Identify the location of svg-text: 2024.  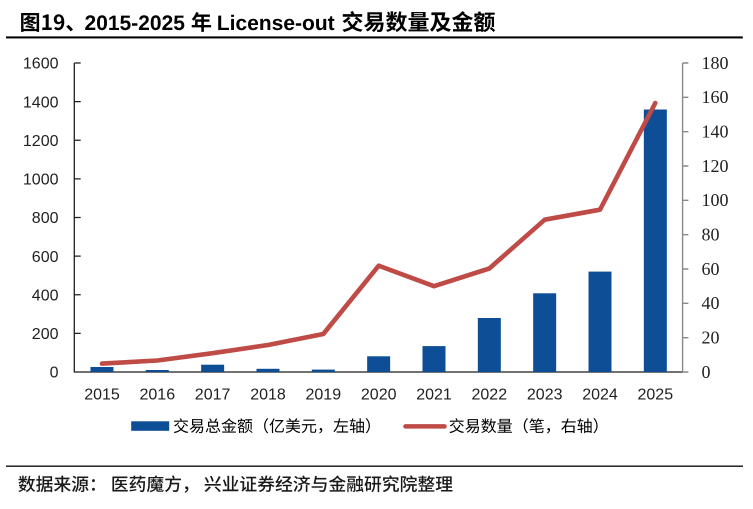
(600, 395).